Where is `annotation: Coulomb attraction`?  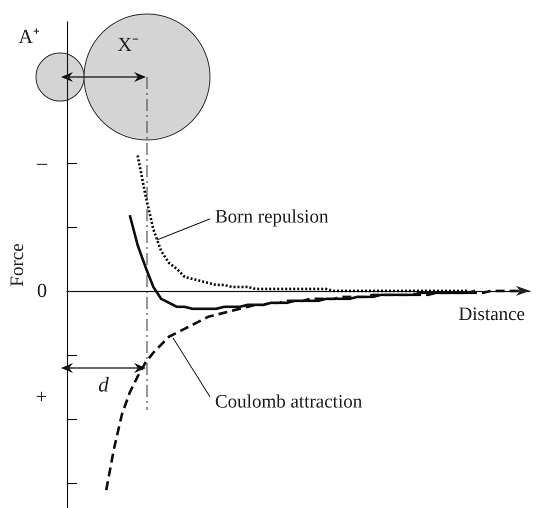 annotation: Coulomb attraction is located at coordinates (289, 401).